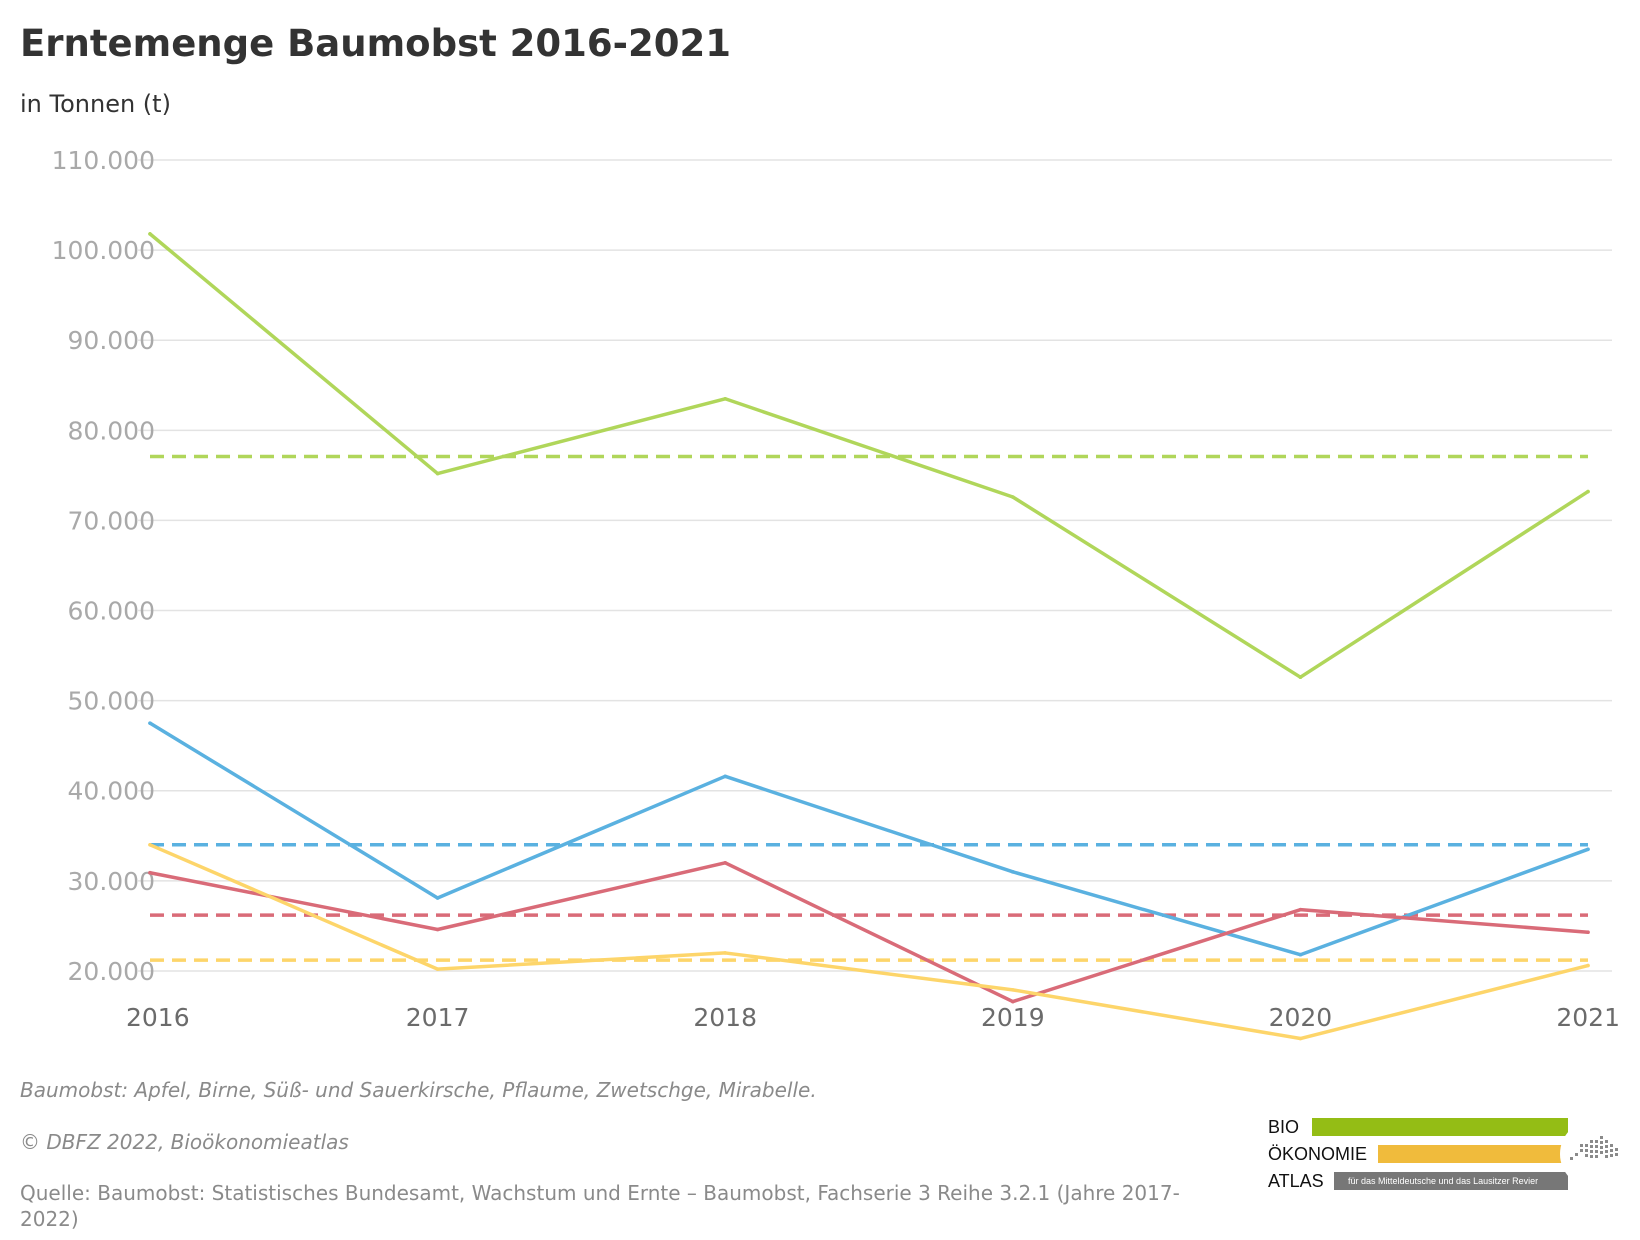 This screenshot has height=1240, width=1640. Describe the element at coordinates (725, 1017) in the screenshot. I see `x-tick-label: 2018` at that location.